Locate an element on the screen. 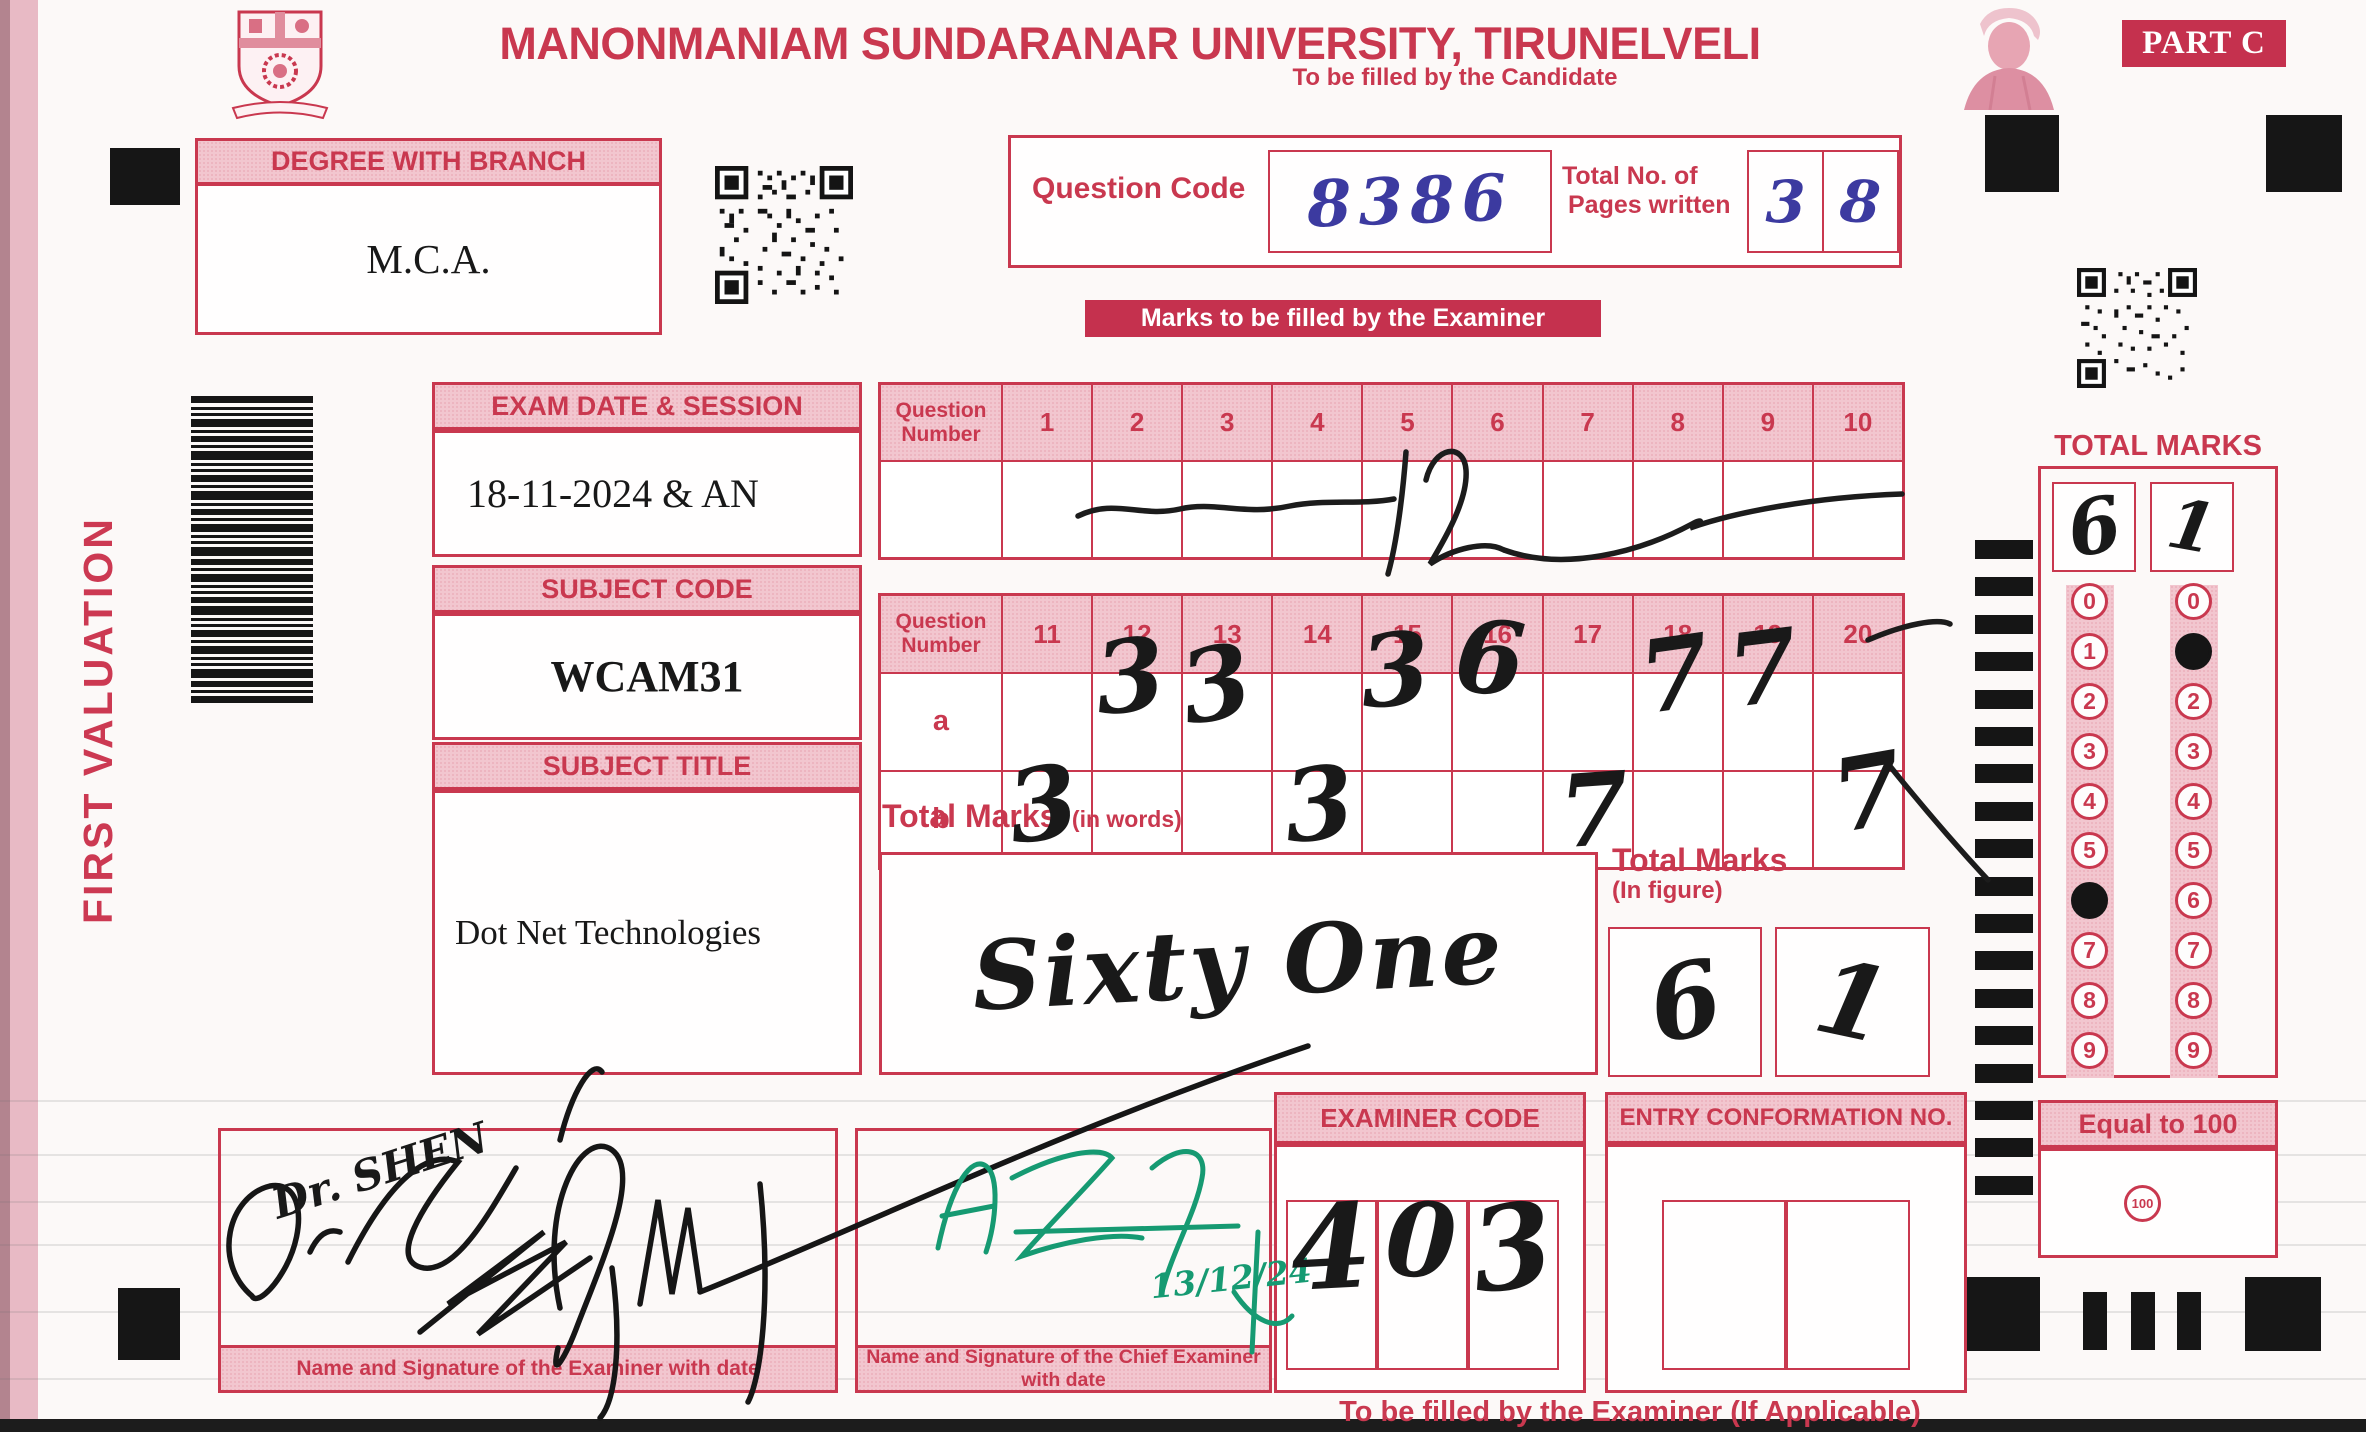 Image resolution: width=2366 pixels, height=1432 pixels. exam-date-header: EXAM DATE & SESSION is located at coordinates (647, 406).